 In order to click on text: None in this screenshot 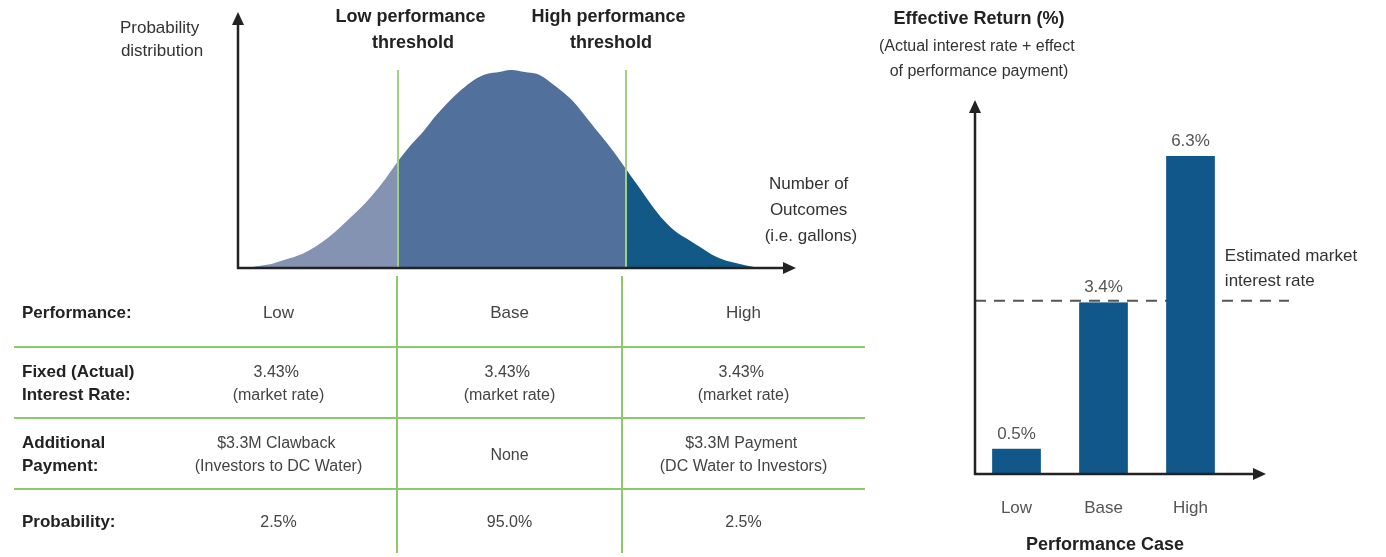, I will do `click(509, 454)`.